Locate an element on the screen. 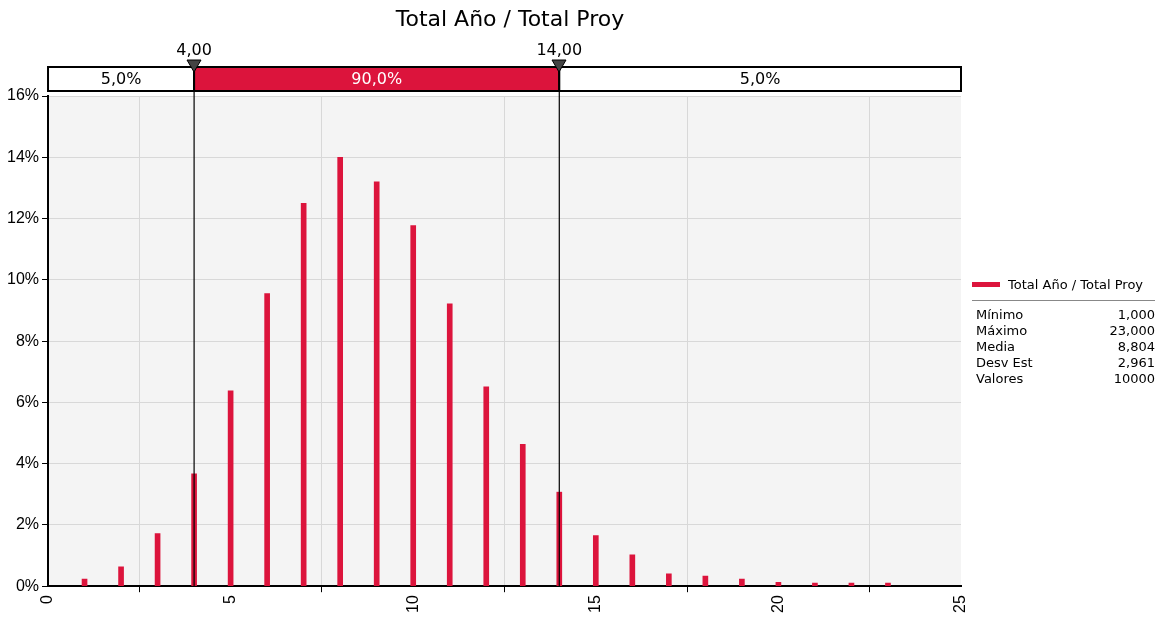  text: Valores is located at coordinates (1000, 378).